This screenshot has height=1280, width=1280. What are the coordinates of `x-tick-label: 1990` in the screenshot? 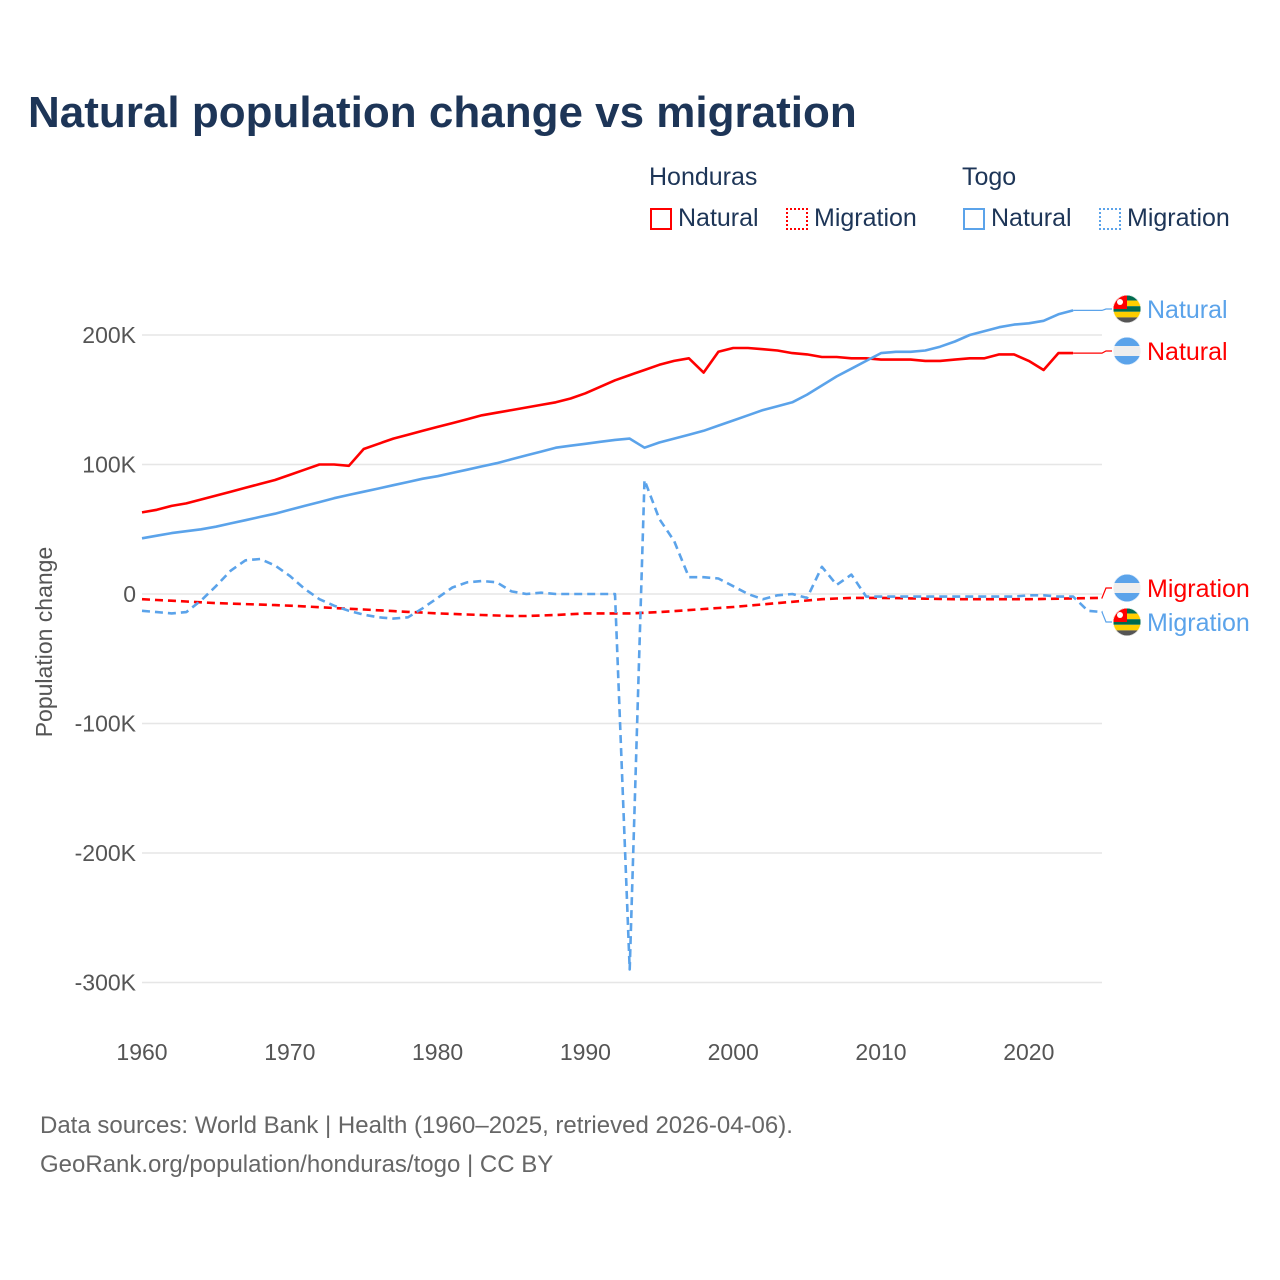 It's located at (585, 1052).